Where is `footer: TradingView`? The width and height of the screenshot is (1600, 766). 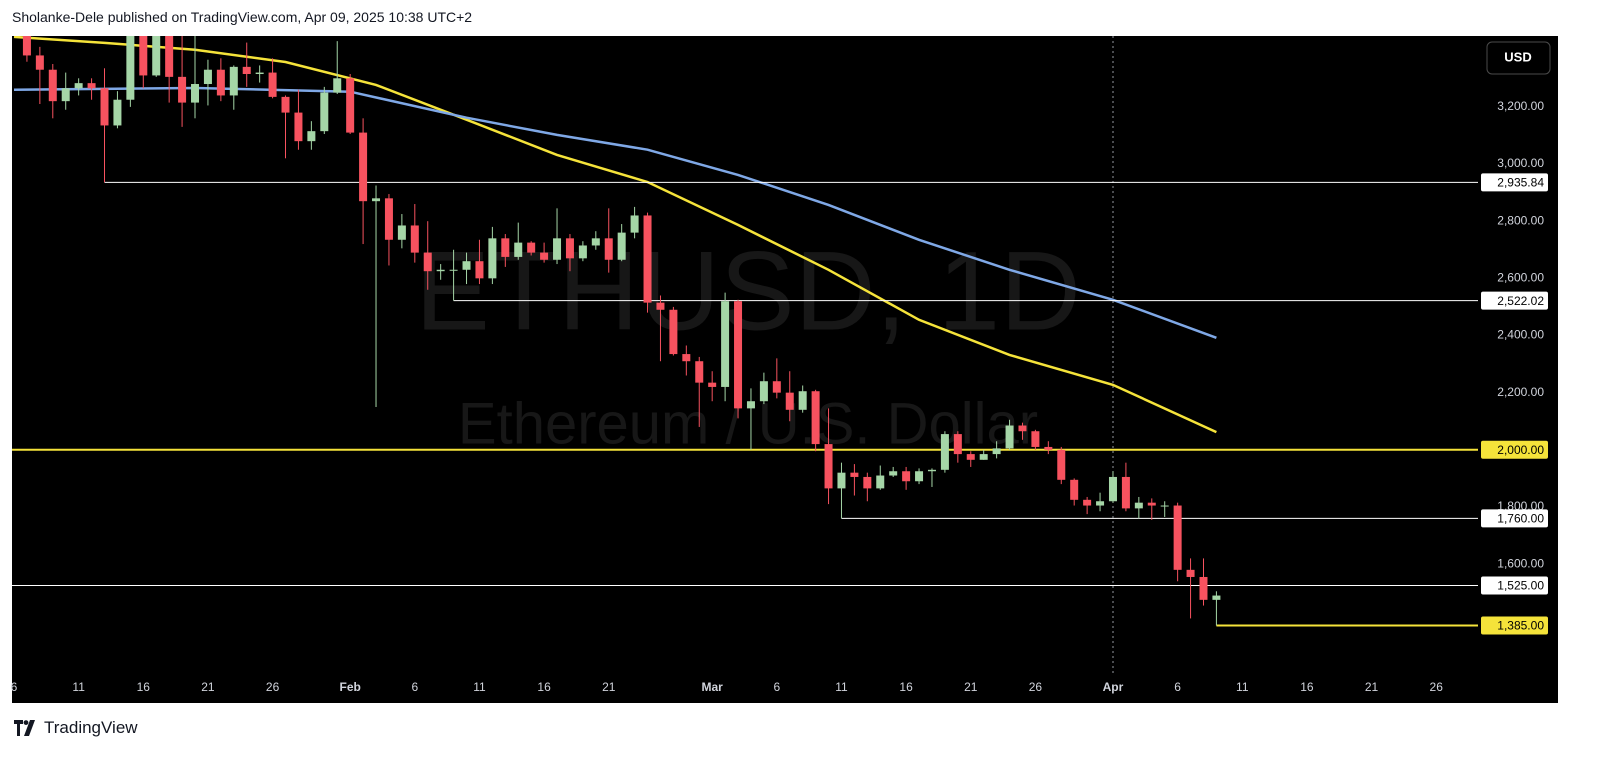 footer: TradingView is located at coordinates (76, 728).